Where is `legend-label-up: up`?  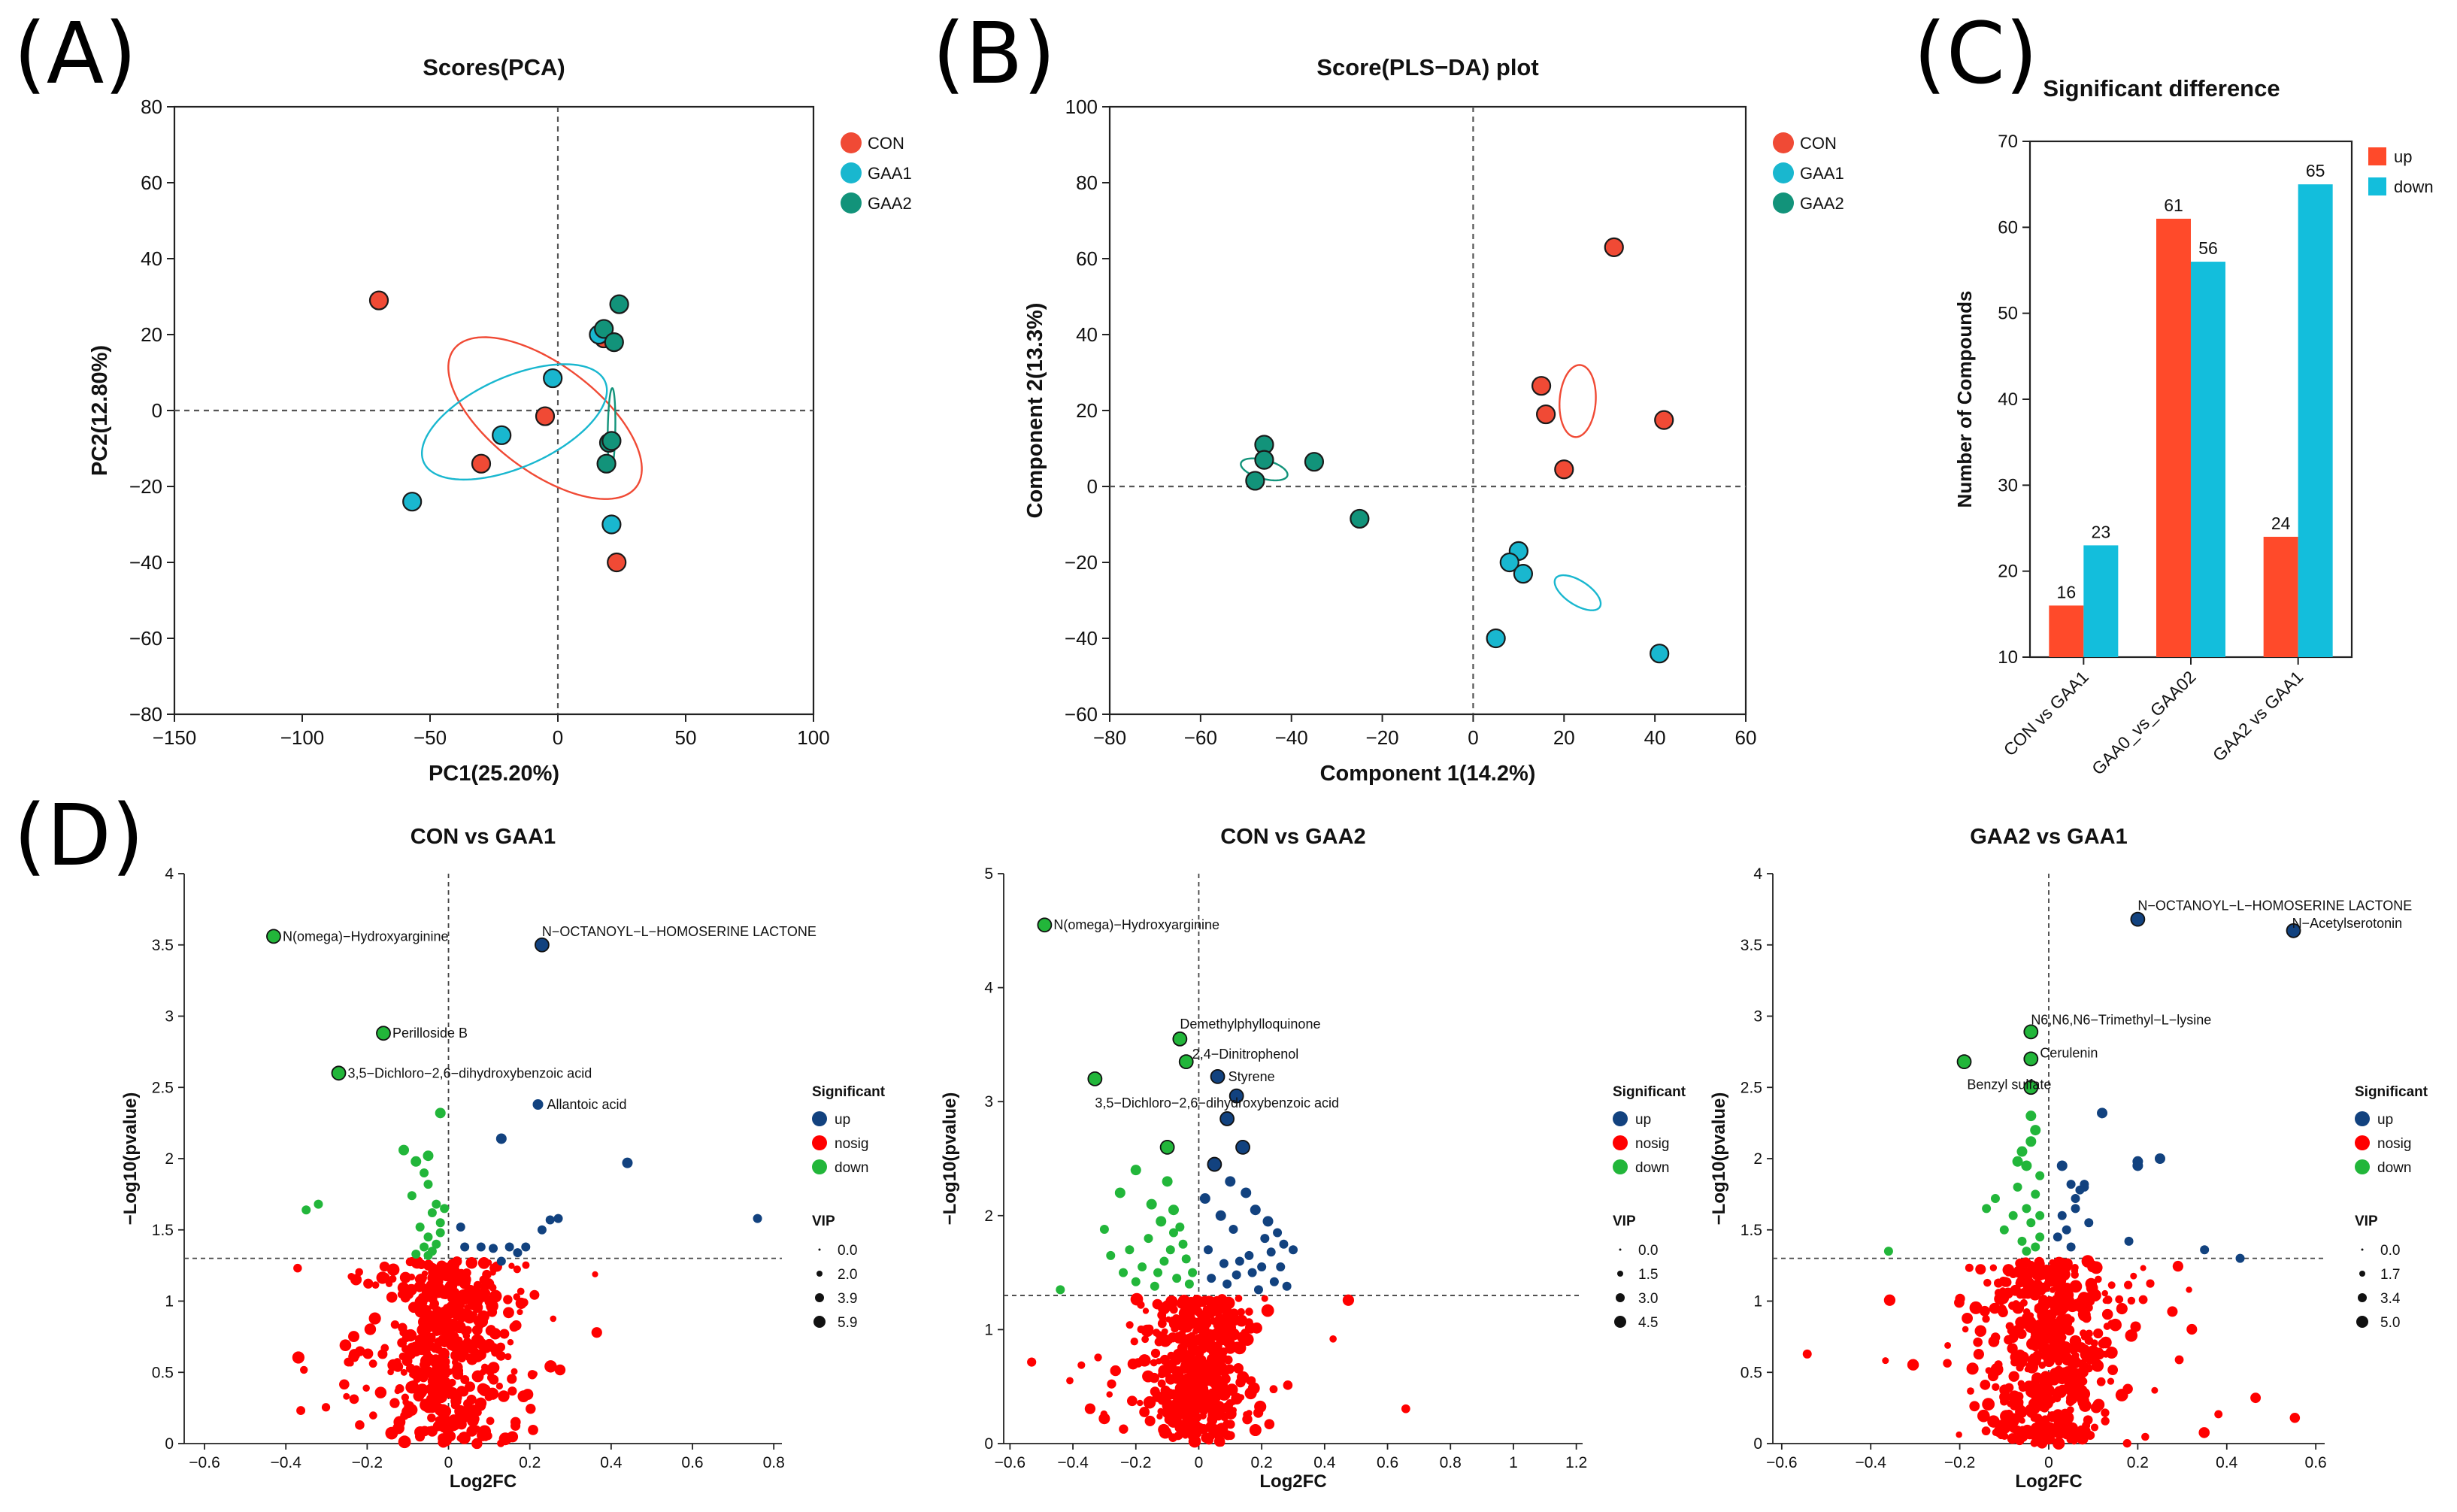 legend-label-up: up is located at coordinates (2403, 156).